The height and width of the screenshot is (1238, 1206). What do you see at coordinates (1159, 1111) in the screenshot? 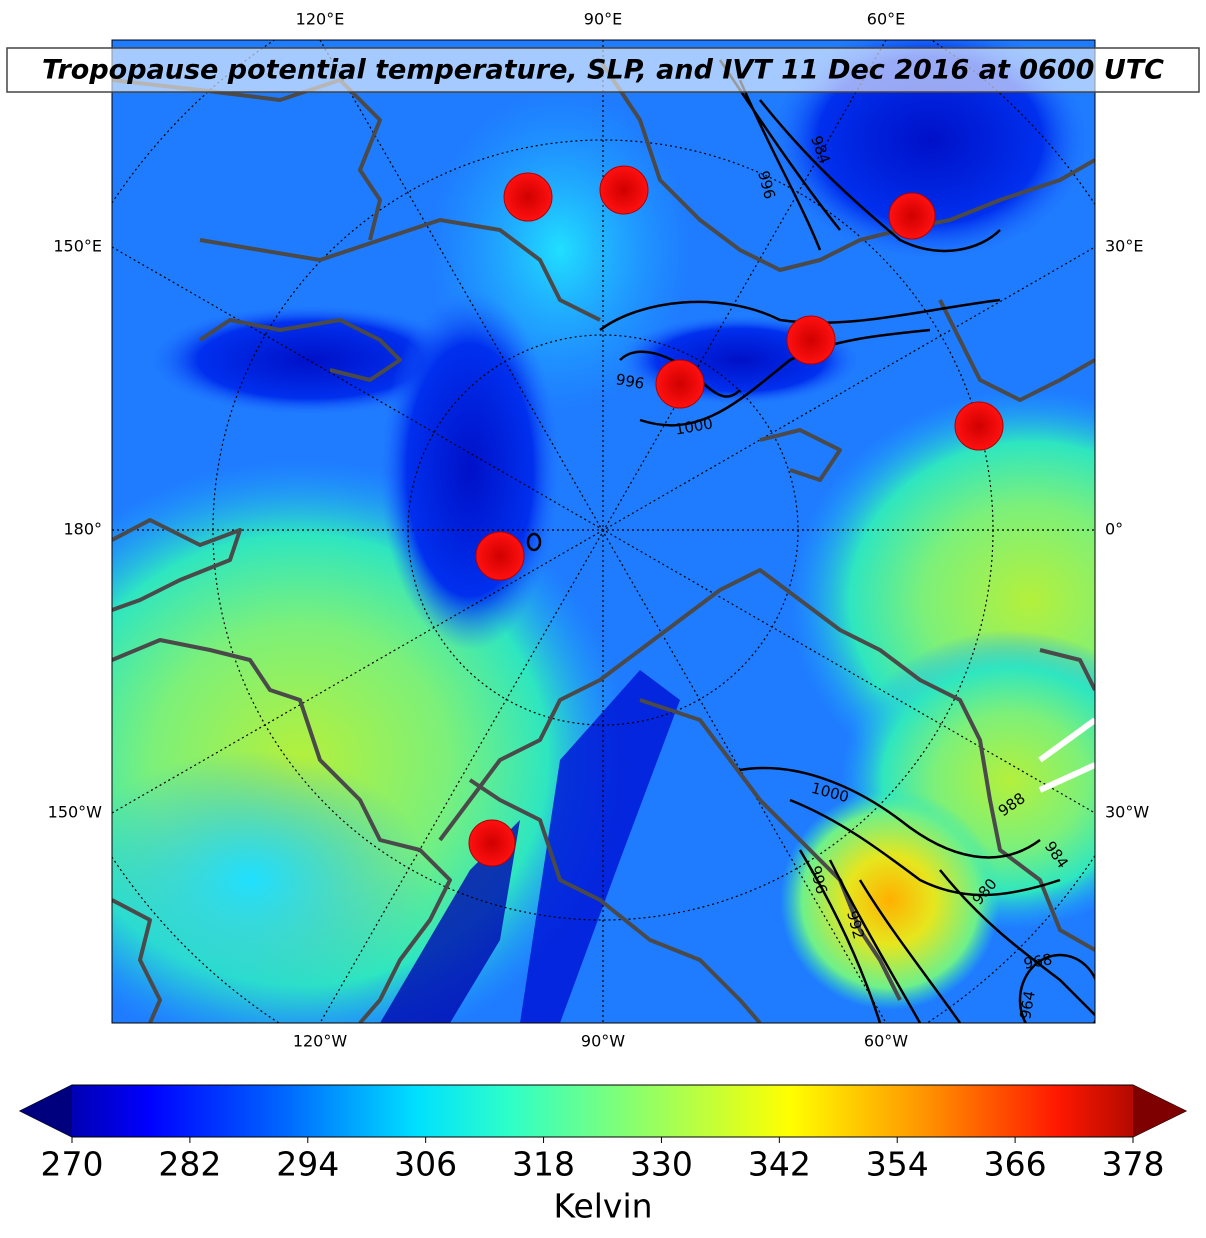
I see `colorbar-extend-high` at bounding box center [1159, 1111].